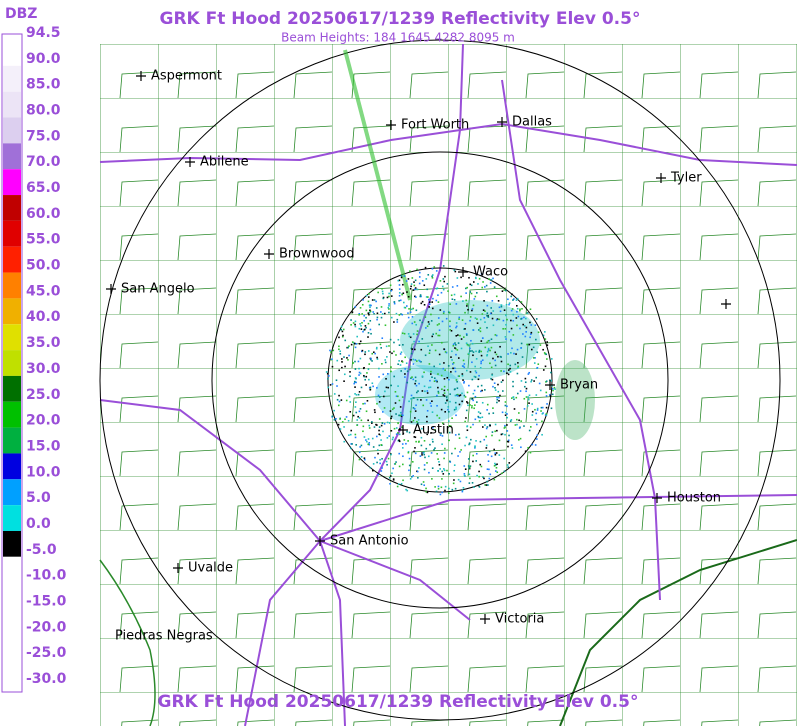 The width and height of the screenshot is (797, 726). I want to click on city-label: Uvalde, so click(210, 568).